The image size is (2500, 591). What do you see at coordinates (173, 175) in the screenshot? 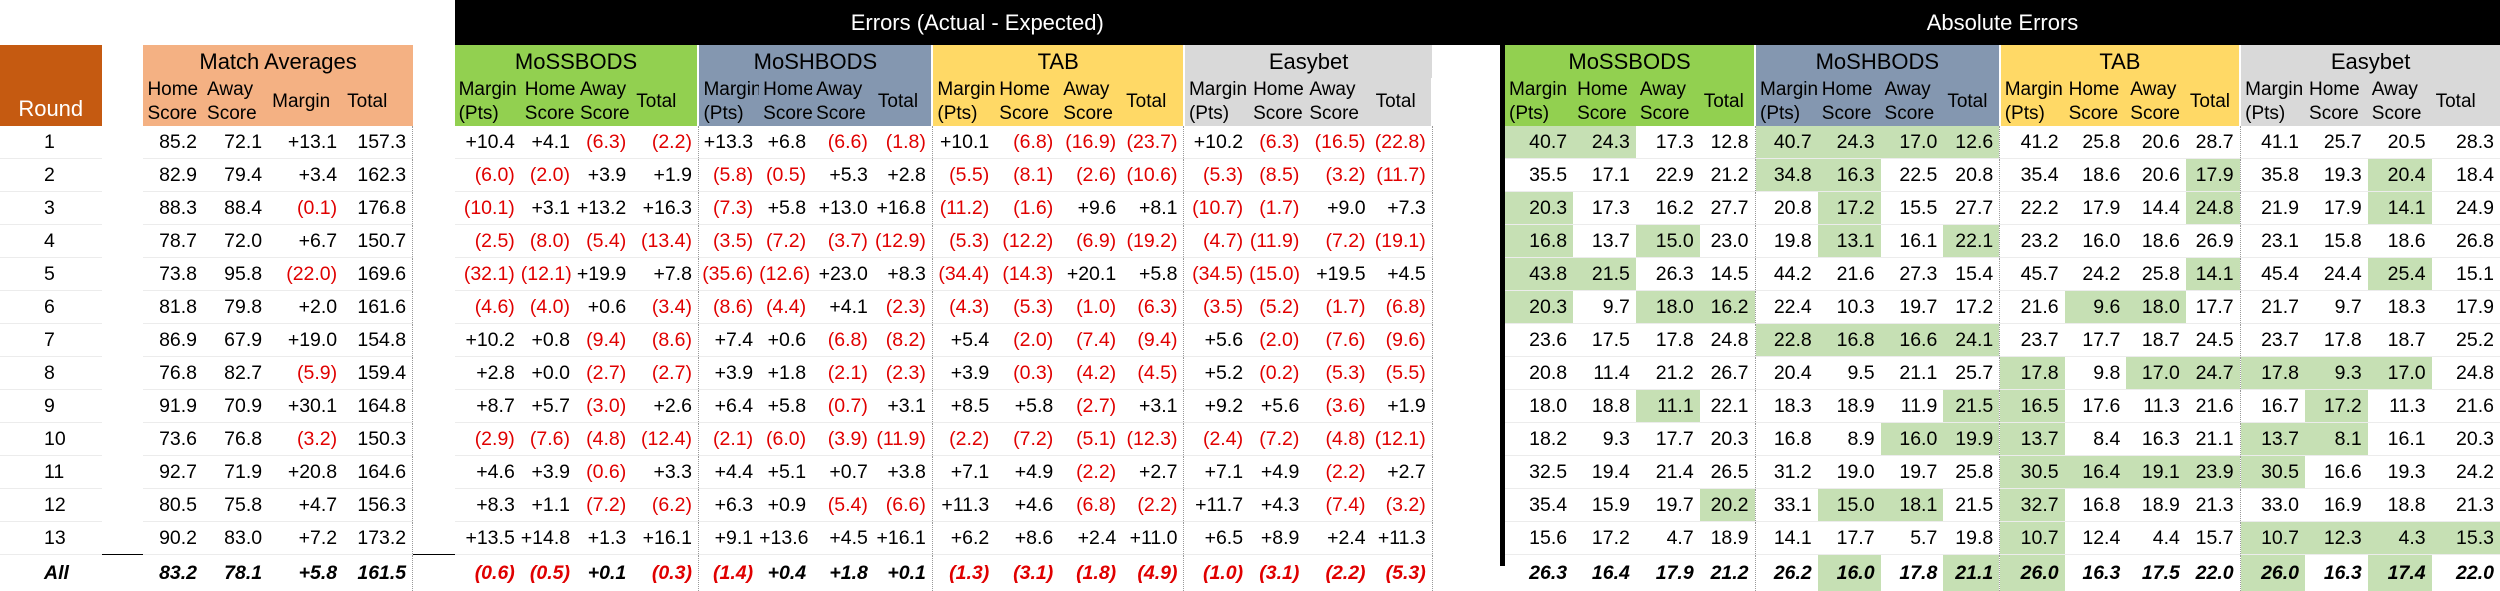
I see `value-cell: 82.9` at bounding box center [173, 175].